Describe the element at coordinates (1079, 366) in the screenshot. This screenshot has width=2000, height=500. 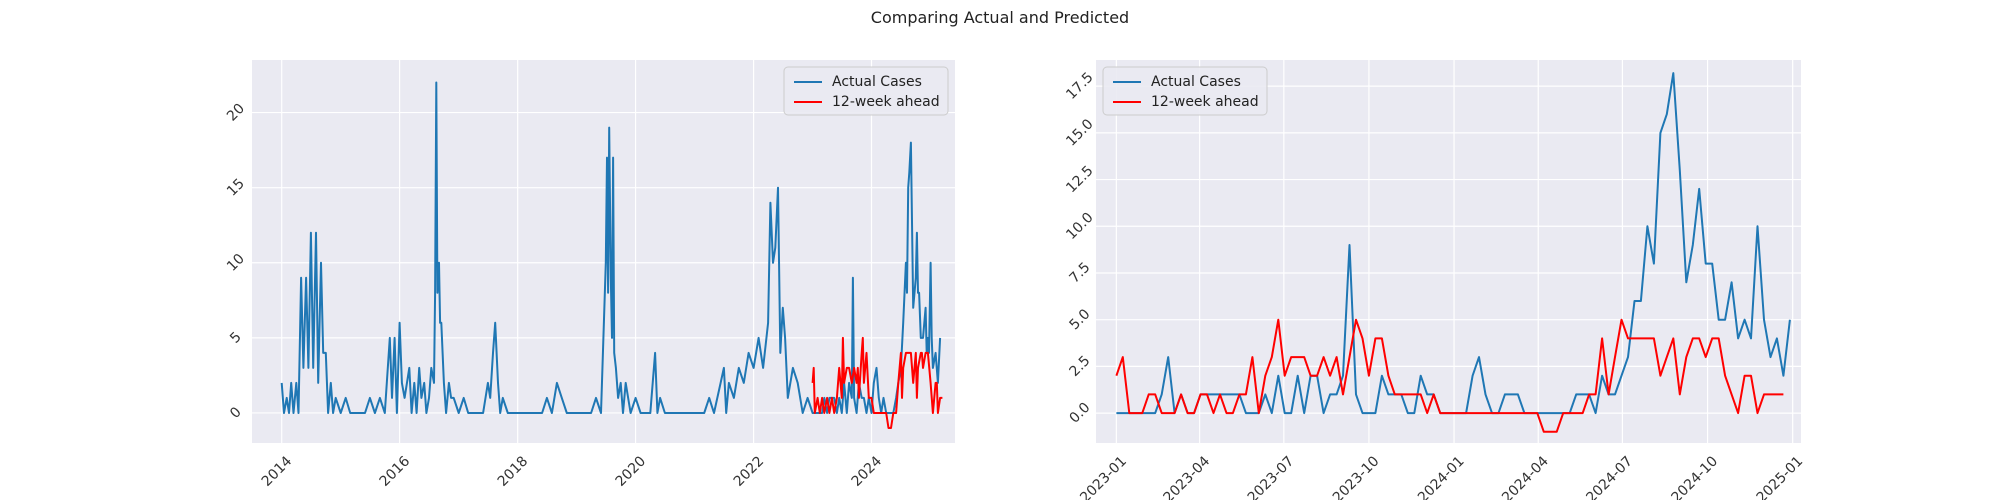
I see `y-tick-label: 2.5` at that location.